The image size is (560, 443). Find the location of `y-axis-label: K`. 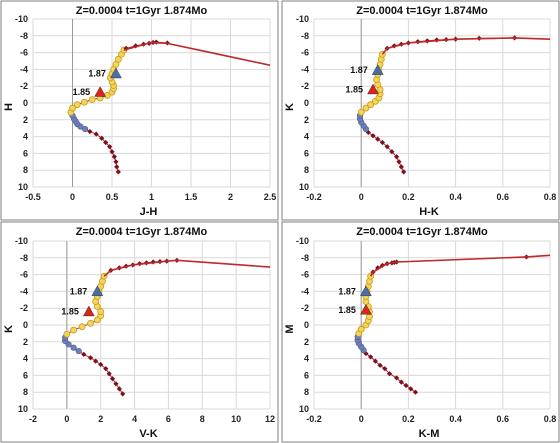

y-axis-label: K is located at coordinates (9, 329).